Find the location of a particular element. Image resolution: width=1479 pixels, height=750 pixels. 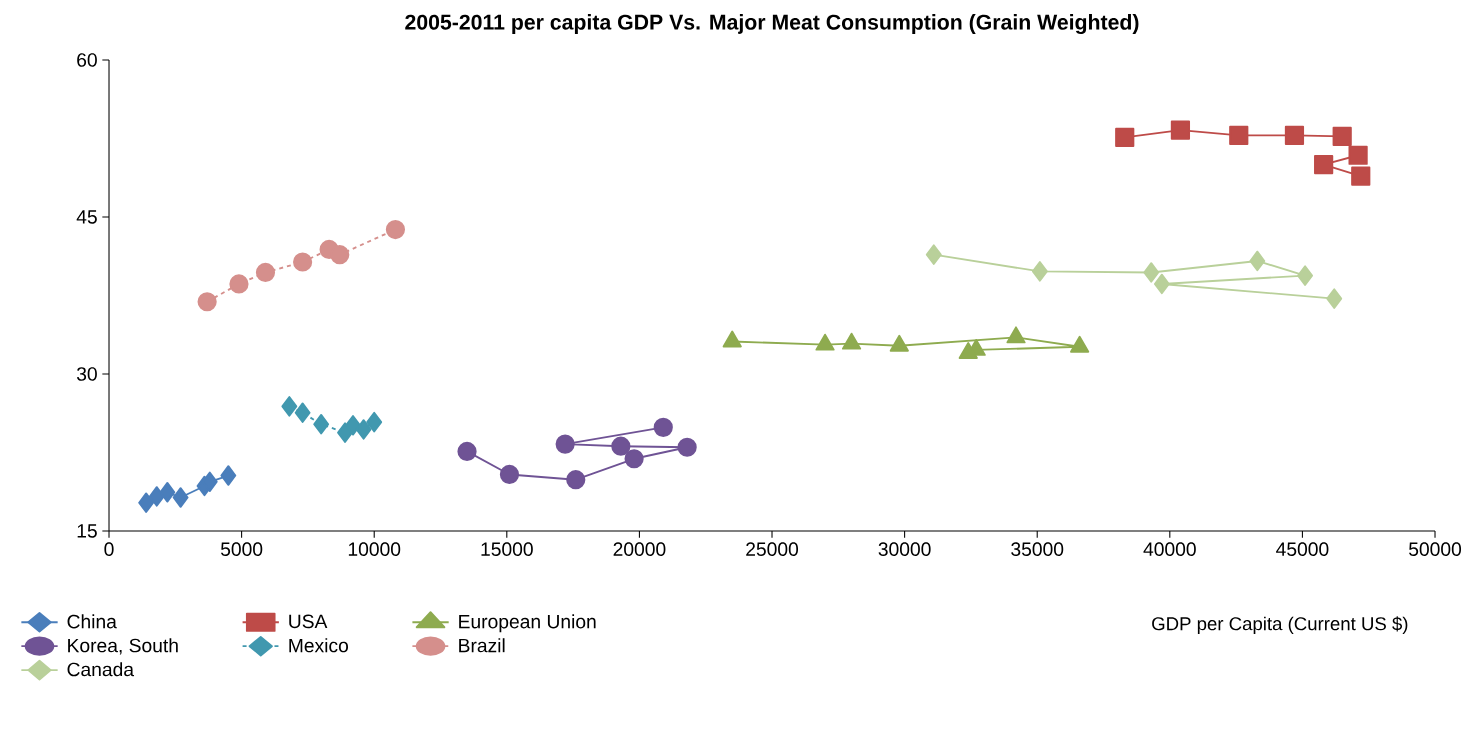

x-tick-label: 5000 is located at coordinates (241, 549).